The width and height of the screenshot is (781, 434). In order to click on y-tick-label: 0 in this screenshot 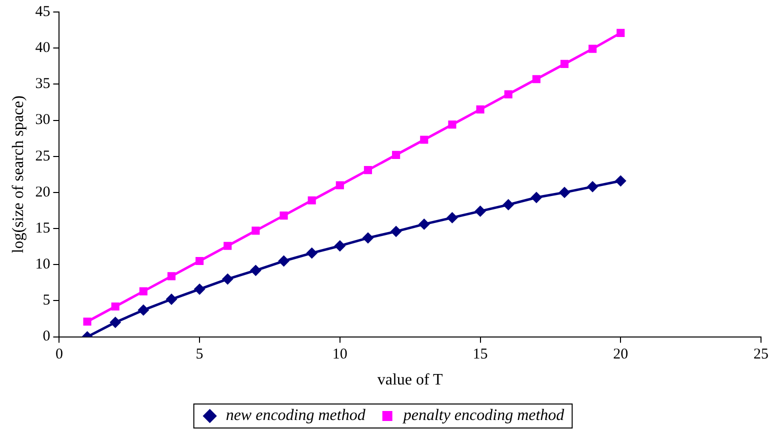, I will do `click(46, 336)`.